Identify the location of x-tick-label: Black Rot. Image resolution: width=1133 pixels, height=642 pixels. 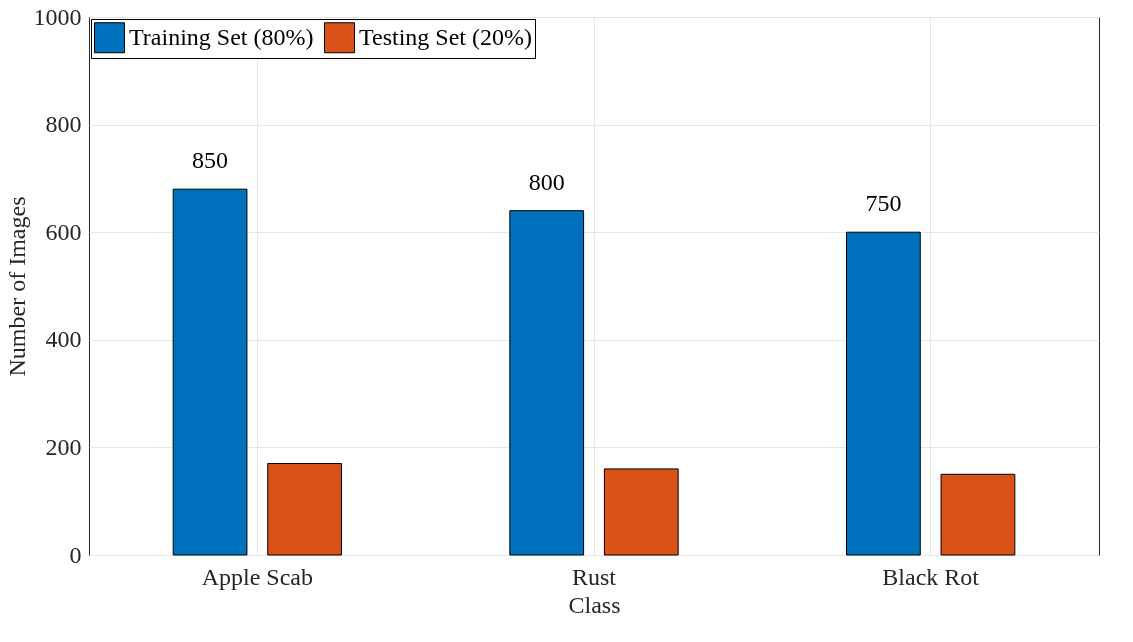
(931, 576).